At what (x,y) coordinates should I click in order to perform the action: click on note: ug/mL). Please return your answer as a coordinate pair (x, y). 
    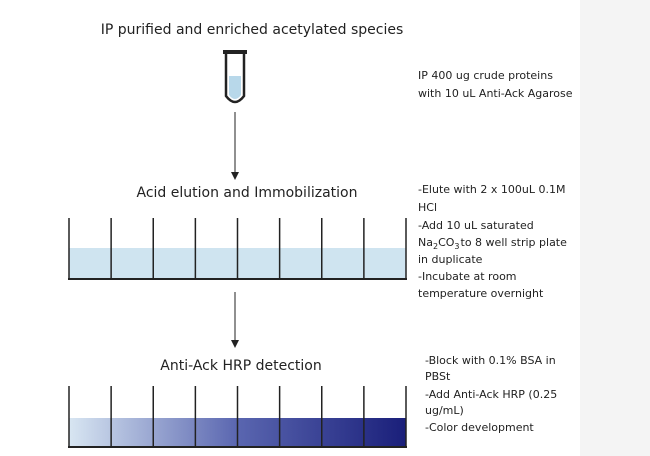
    Looking at the image, I should click on (444, 410).